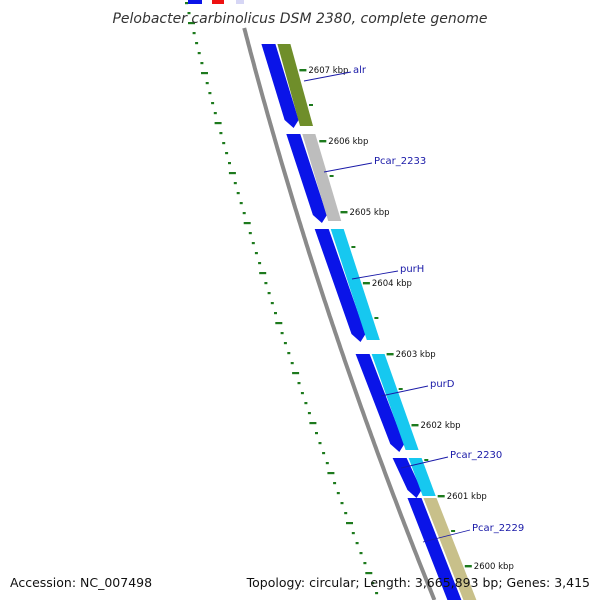 The width and height of the screenshot is (600, 600). Describe the element at coordinates (412, 269) in the screenshot. I see `gene-label-purH: purH` at that location.